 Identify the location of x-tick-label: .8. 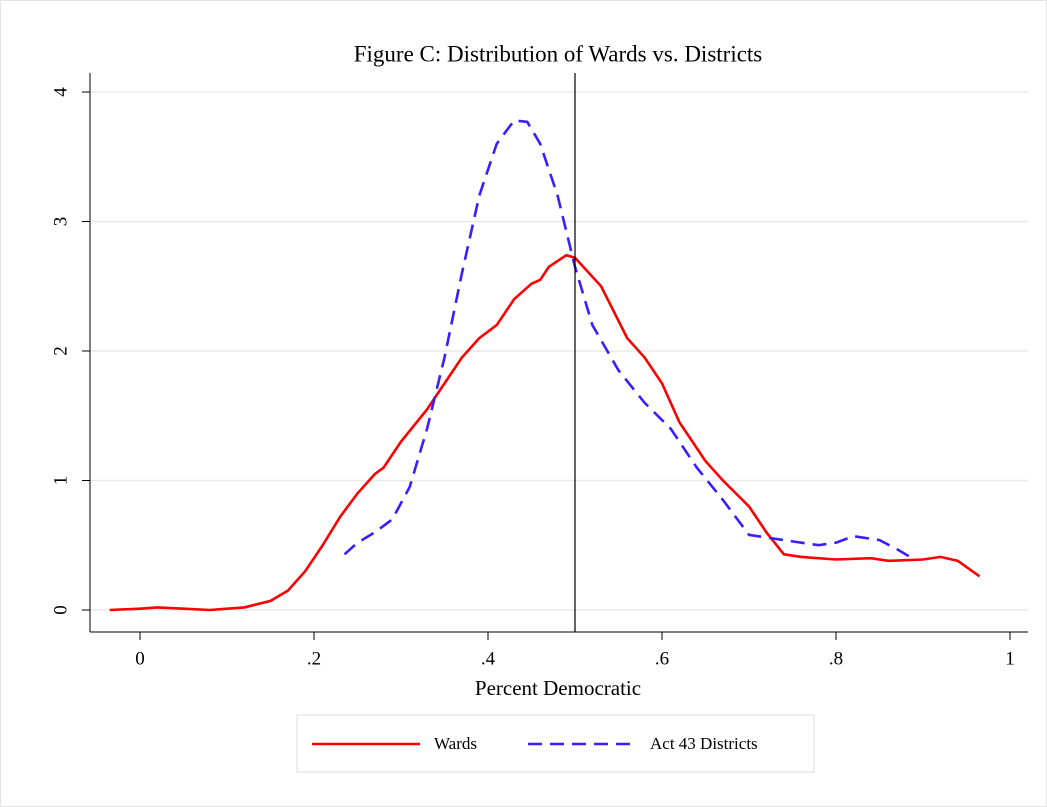
(836, 658).